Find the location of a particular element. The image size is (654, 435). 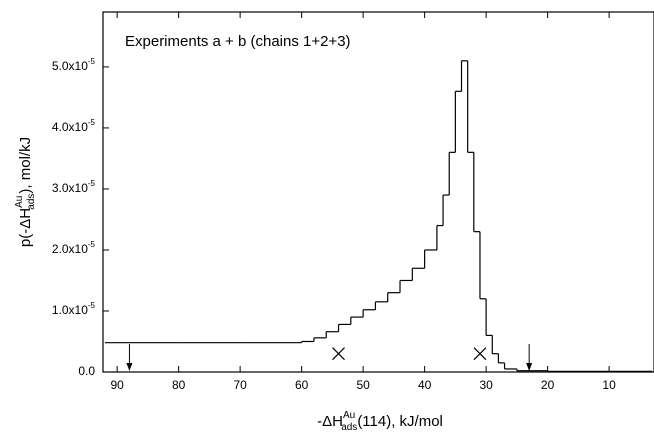

y-axis-label: p(-ΔHAuads), mol/kJ is located at coordinates (25, 192).